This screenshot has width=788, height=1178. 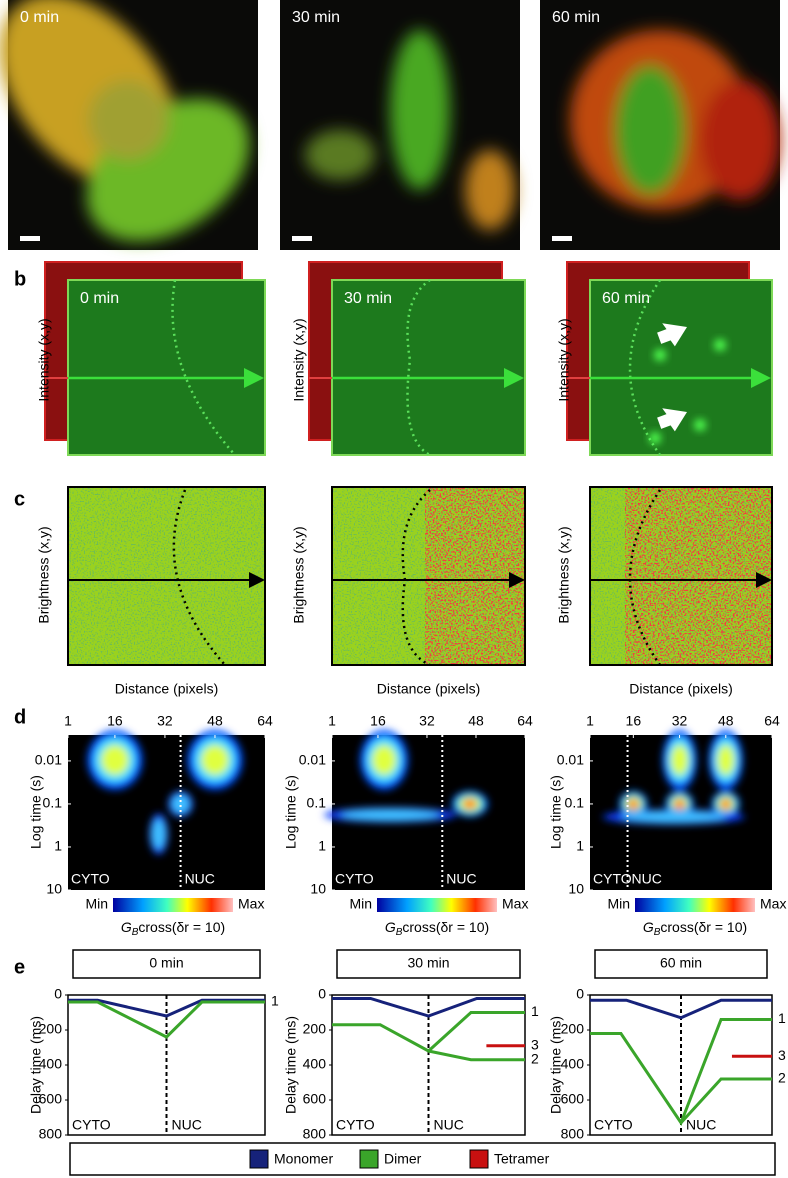 What do you see at coordinates (672, 335) in the screenshot?
I see `arrow` at bounding box center [672, 335].